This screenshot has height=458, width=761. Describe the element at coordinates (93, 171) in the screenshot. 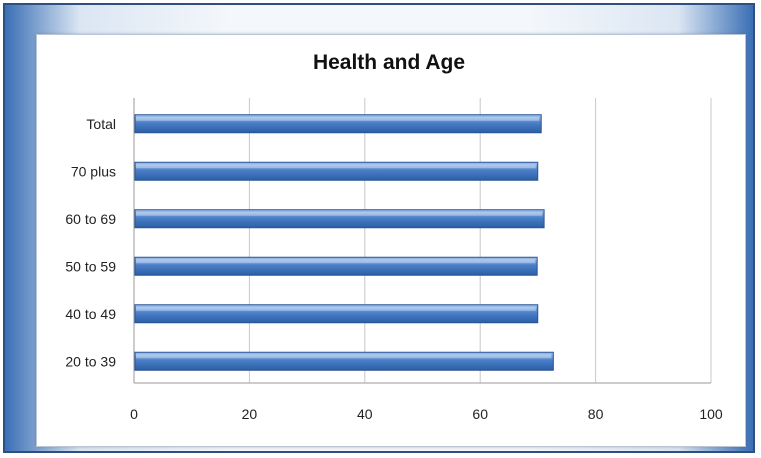

I see `category-label: 70 plus` at that location.